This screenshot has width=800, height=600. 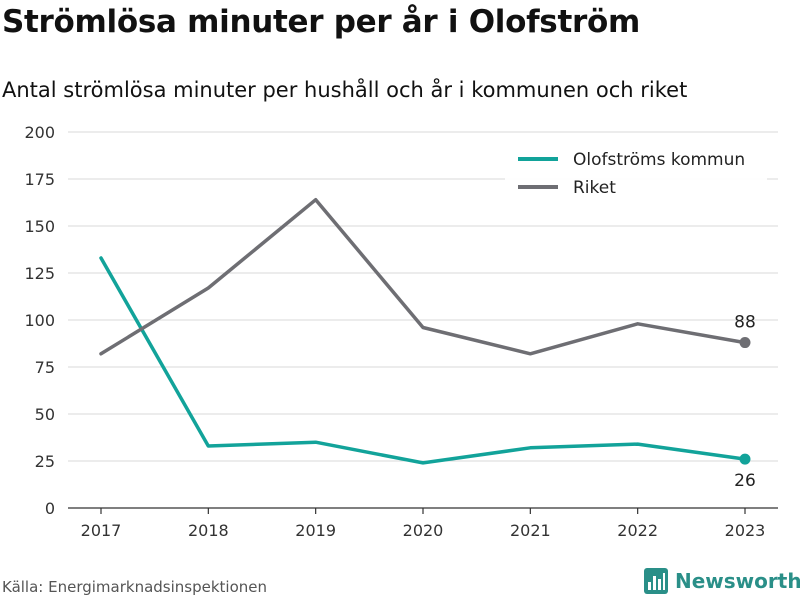 I want to click on x-tick-label-2021: 2021, so click(x=530, y=530).